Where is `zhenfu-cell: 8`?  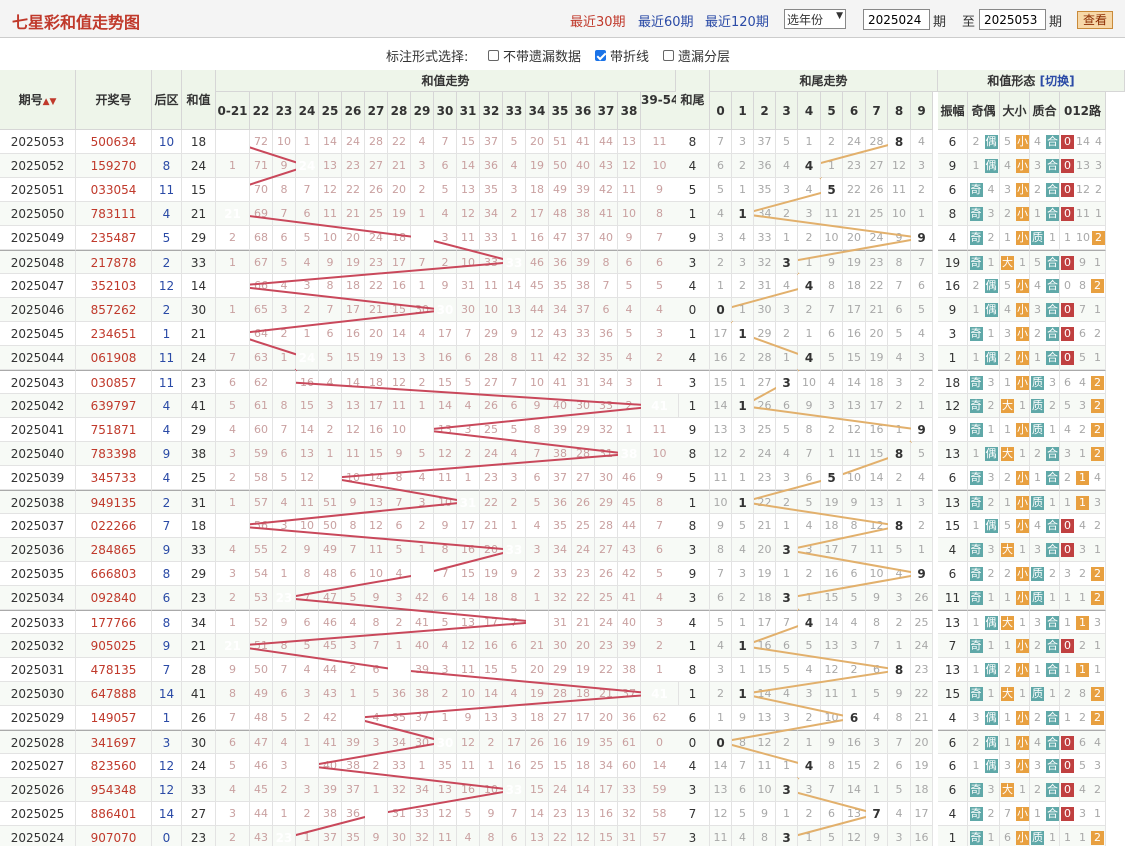 zhenfu-cell: 8 is located at coordinates (953, 214).